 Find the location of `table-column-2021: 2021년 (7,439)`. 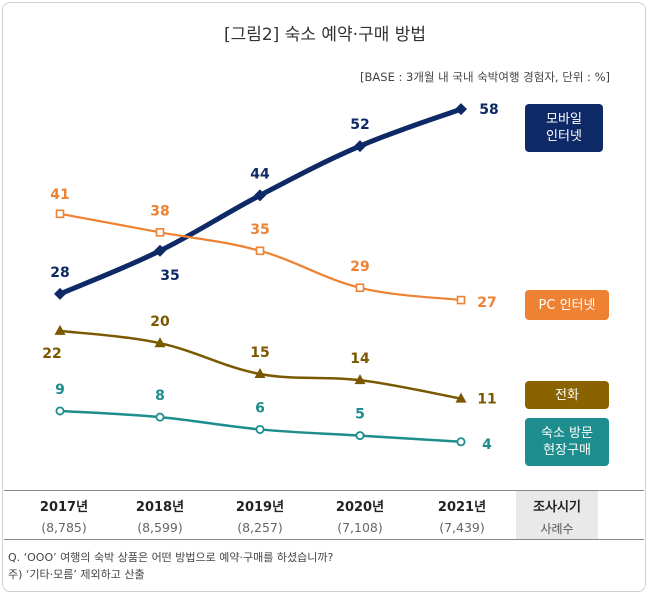

table-column-2021: 2021년 (7,439) is located at coordinates (462, 513).